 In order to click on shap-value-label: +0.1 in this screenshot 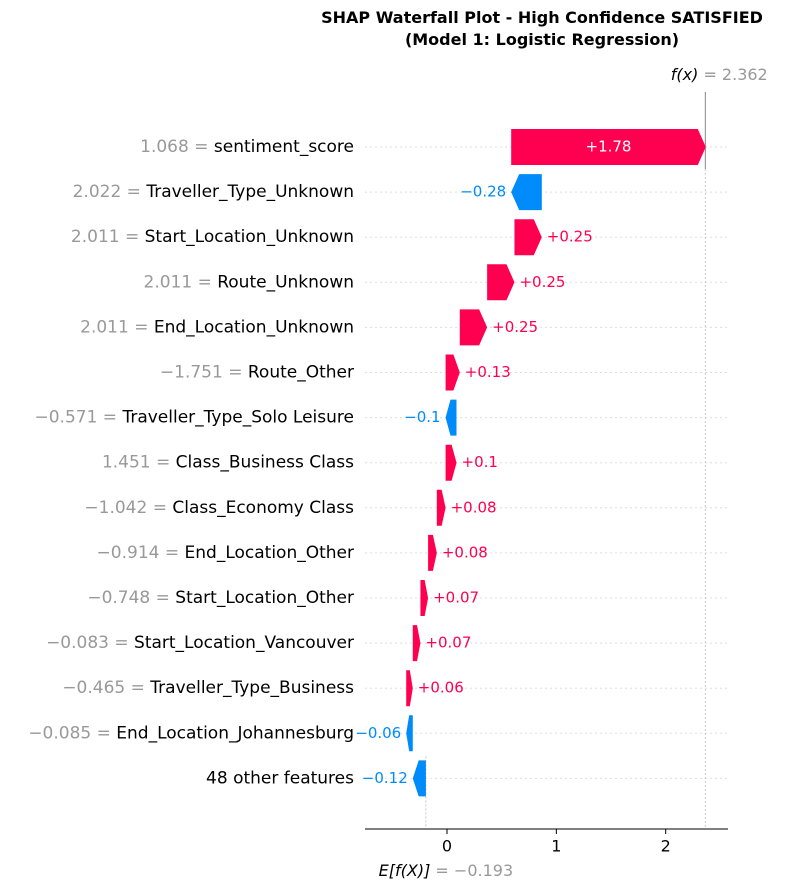, I will do `click(480, 462)`.